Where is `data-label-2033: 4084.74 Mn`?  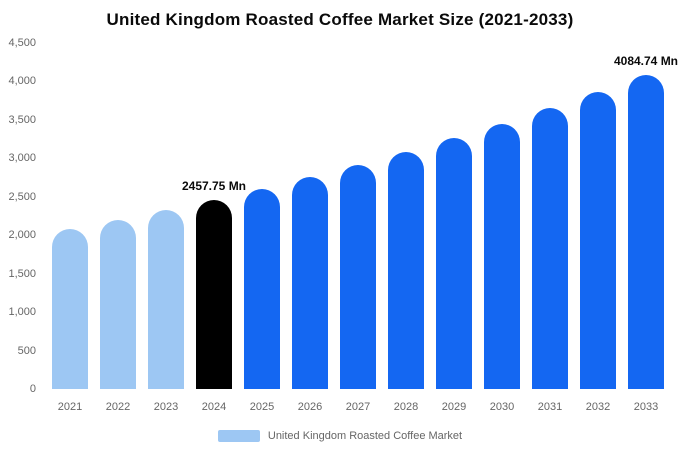
data-label-2033: 4084.74 Mn is located at coordinates (646, 60).